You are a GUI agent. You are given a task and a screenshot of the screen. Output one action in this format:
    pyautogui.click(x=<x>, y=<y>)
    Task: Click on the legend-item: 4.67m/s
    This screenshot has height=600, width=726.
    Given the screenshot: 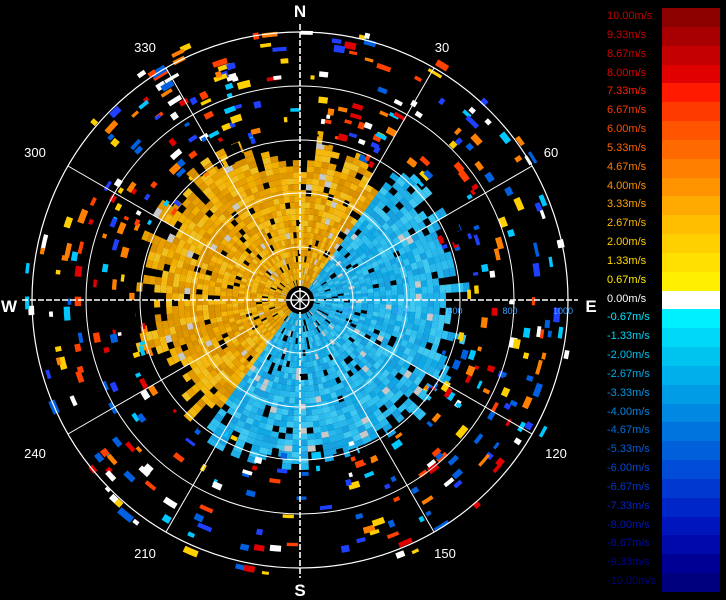 What is the action you would take?
    pyautogui.click(x=663, y=168)
    